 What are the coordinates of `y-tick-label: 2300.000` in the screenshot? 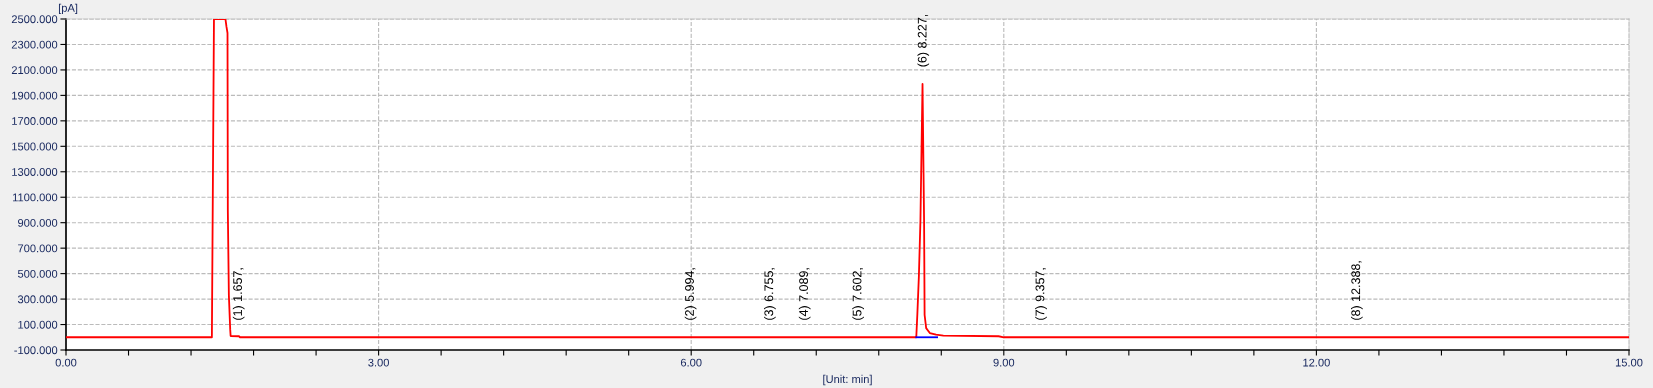 It's located at (34, 44).